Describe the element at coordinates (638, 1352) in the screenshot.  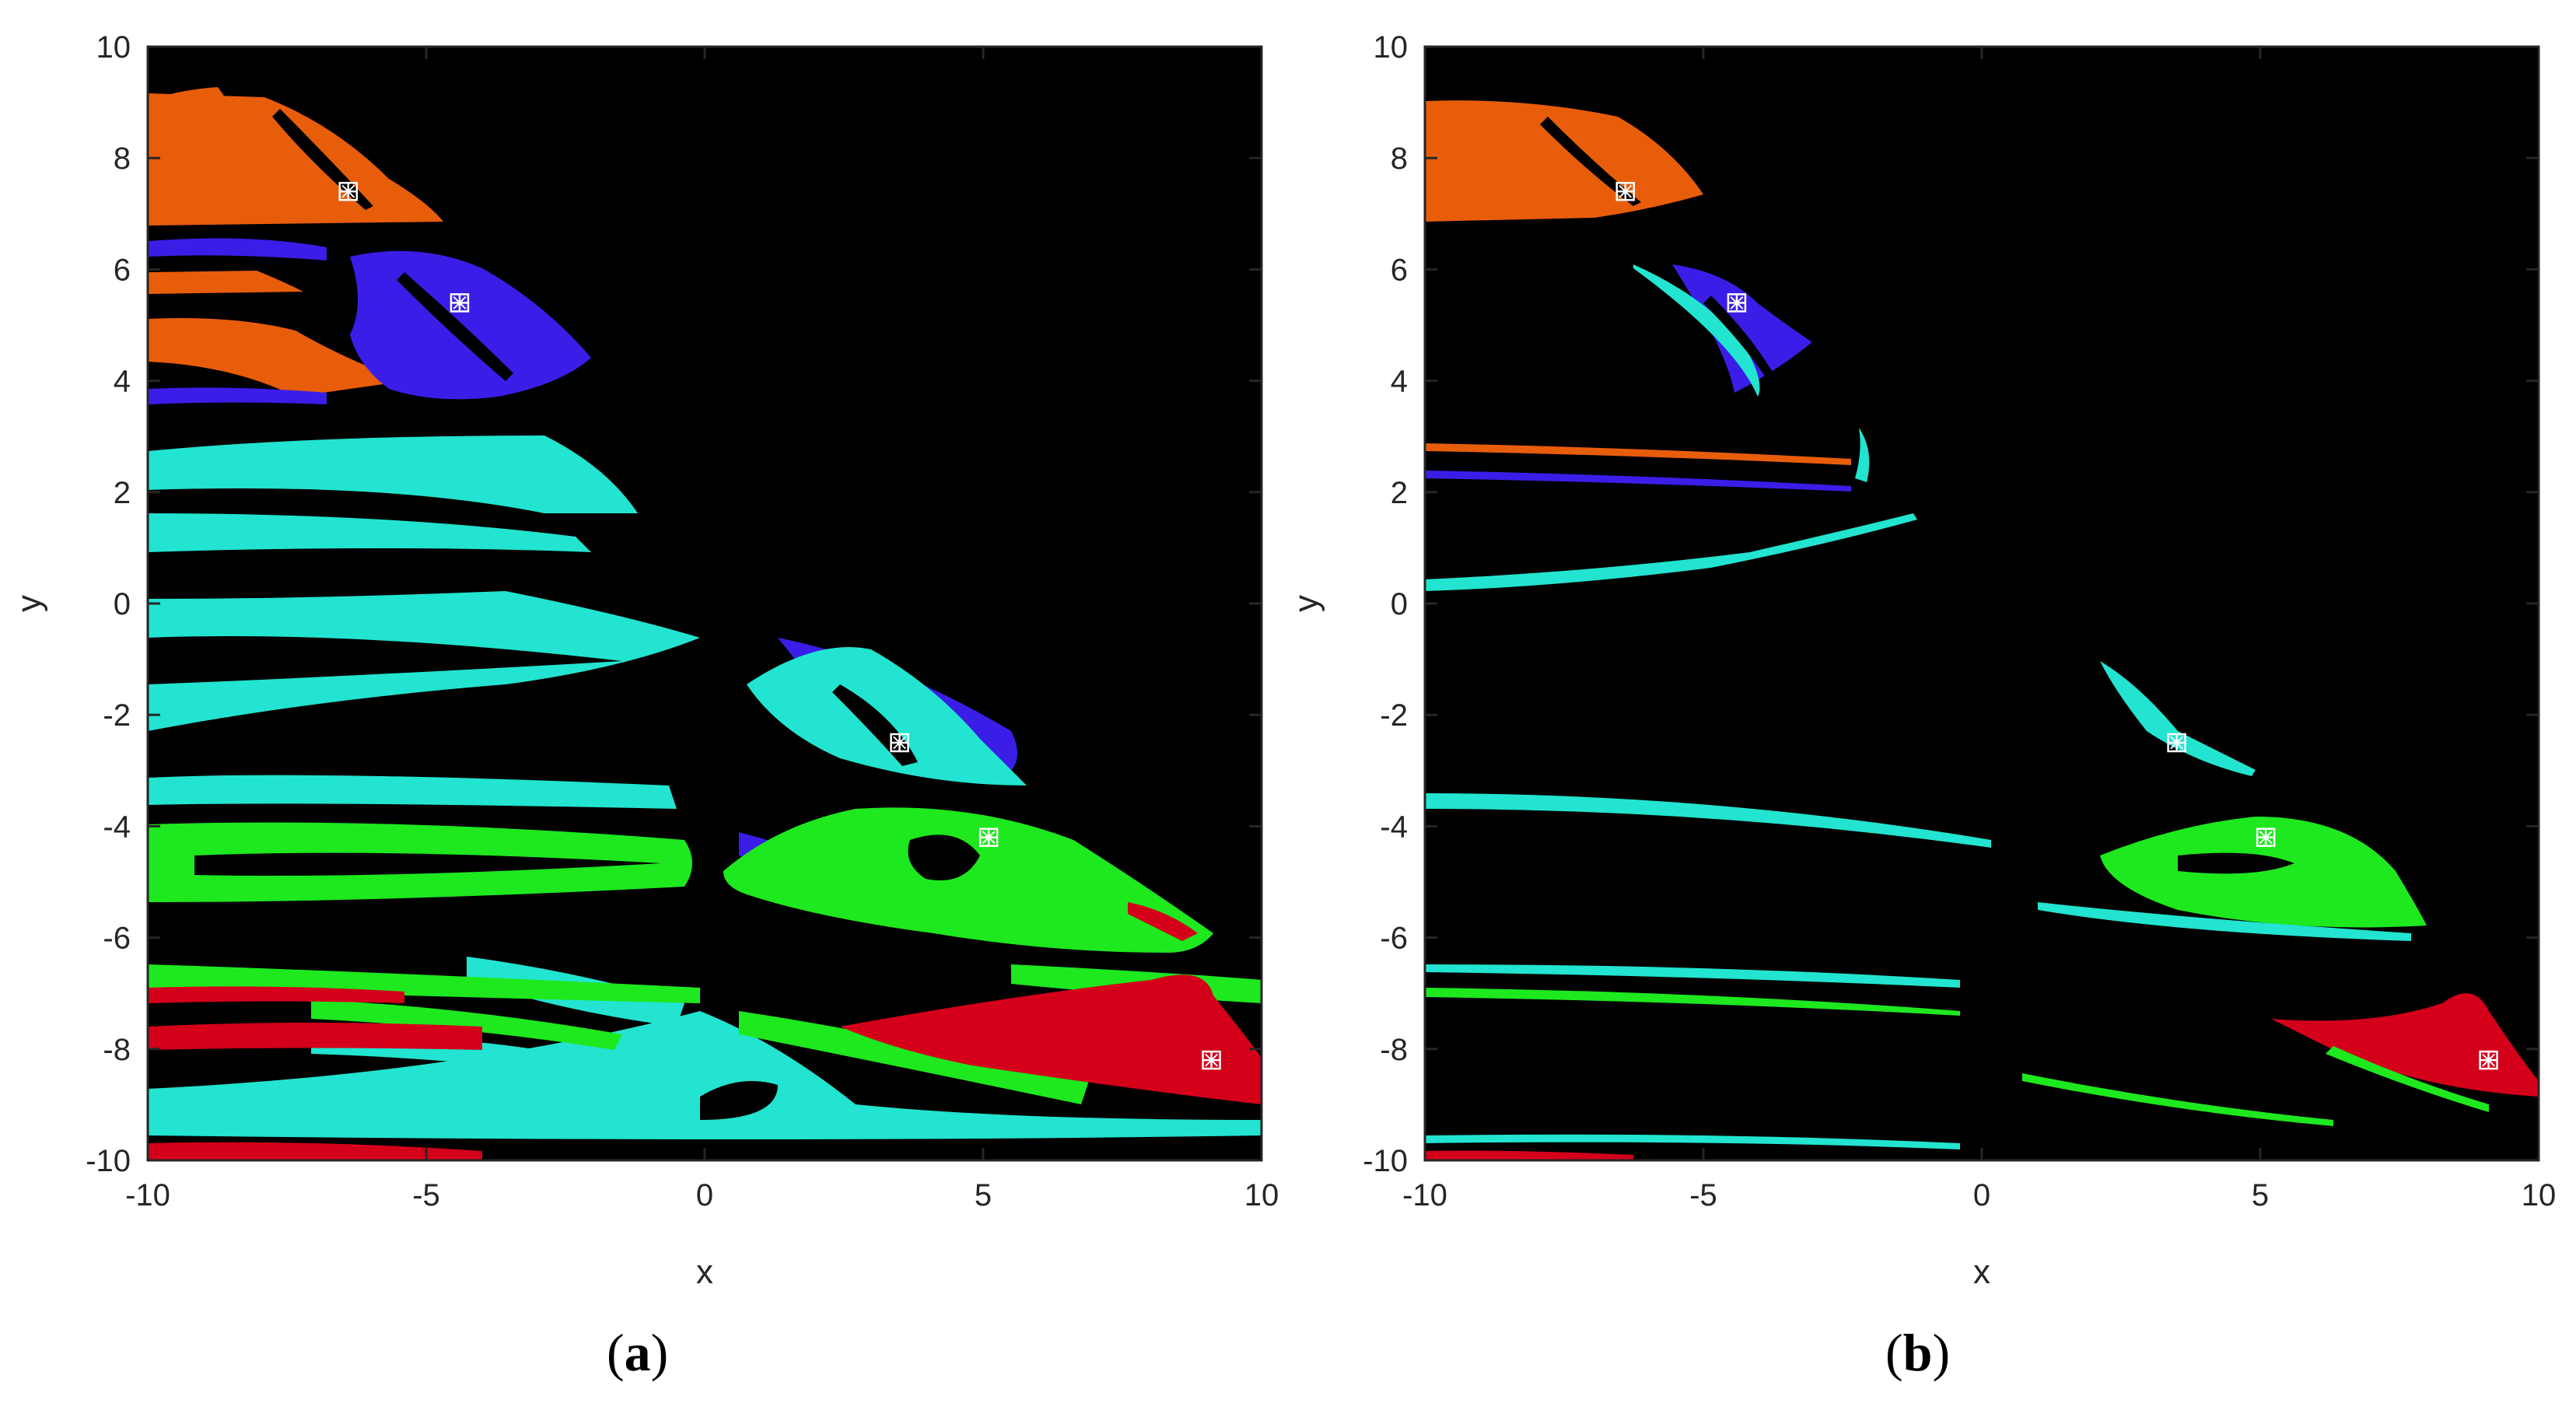
I see `panel-label-a: (a)` at that location.